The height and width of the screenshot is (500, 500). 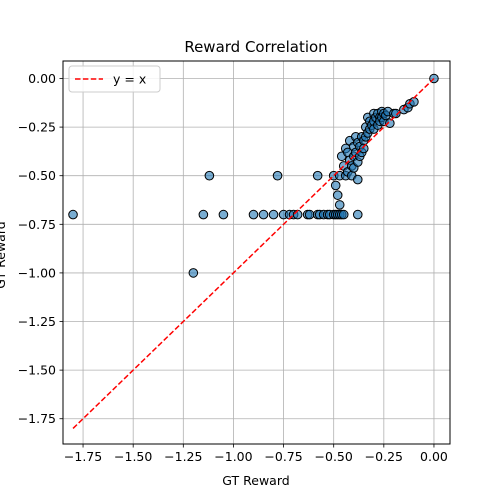 What do you see at coordinates (256, 454) in the screenshot?
I see `x-axis-ticks: −1.75 −1.50 −1.25 −1.00 −0.75 −0.50 −0.25 0.00` at bounding box center [256, 454].